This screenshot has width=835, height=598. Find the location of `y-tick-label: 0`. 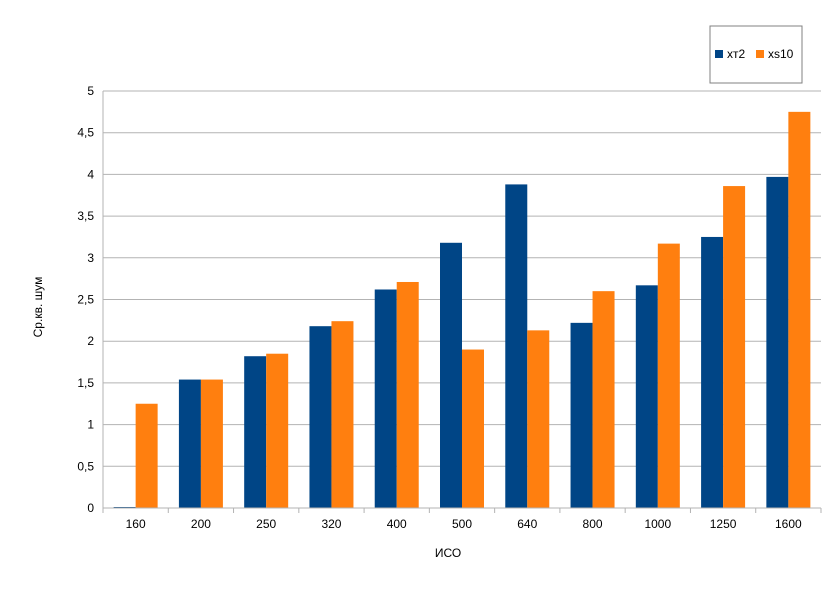

y-tick-label: 0 is located at coordinates (90, 508).